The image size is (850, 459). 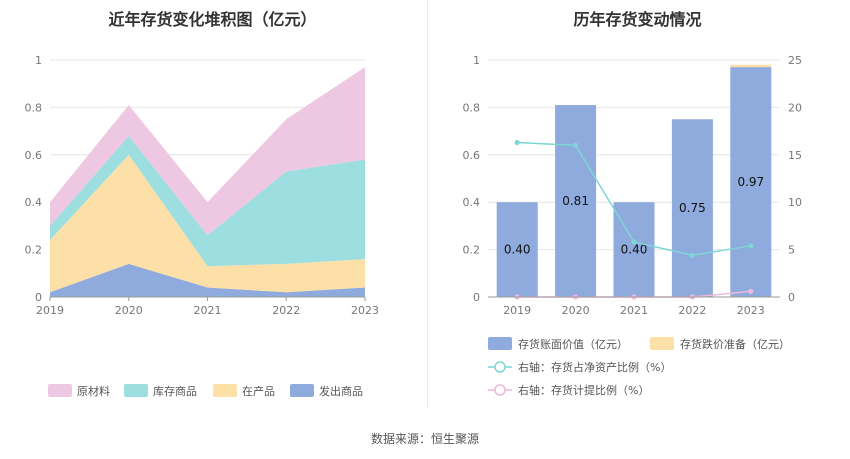 I want to click on legend-label: 库存商品, so click(x=175, y=391).